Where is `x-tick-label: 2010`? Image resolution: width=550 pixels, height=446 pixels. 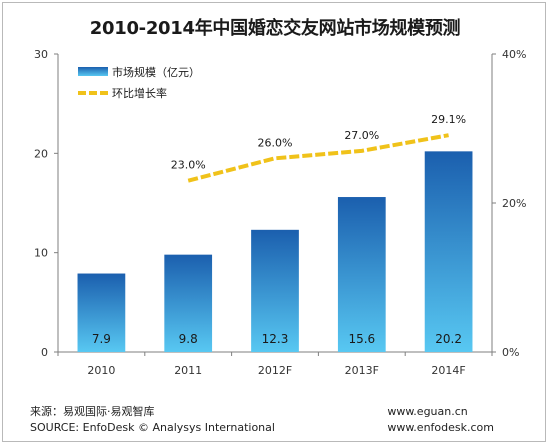
x-tick-label: 2010 is located at coordinates (101, 370).